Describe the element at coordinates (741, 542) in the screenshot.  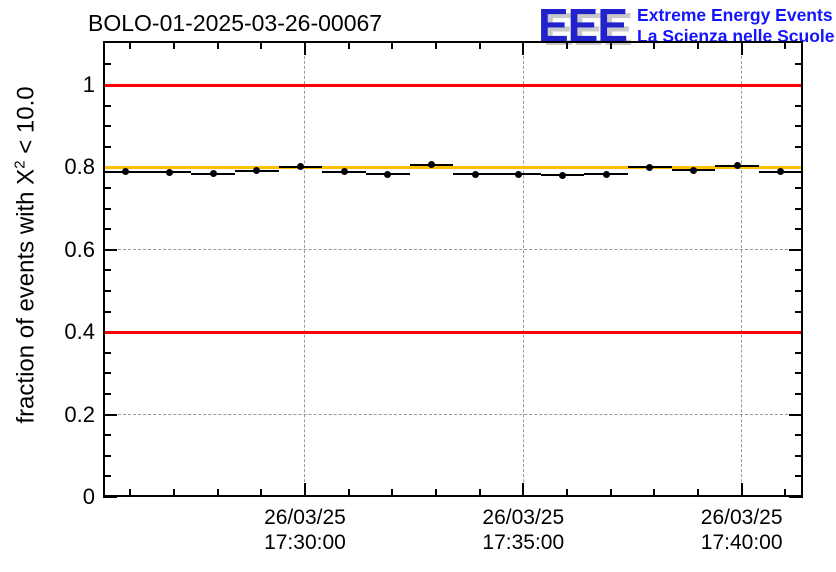
I see `x-tick-label-line: 17:40:00` at that location.